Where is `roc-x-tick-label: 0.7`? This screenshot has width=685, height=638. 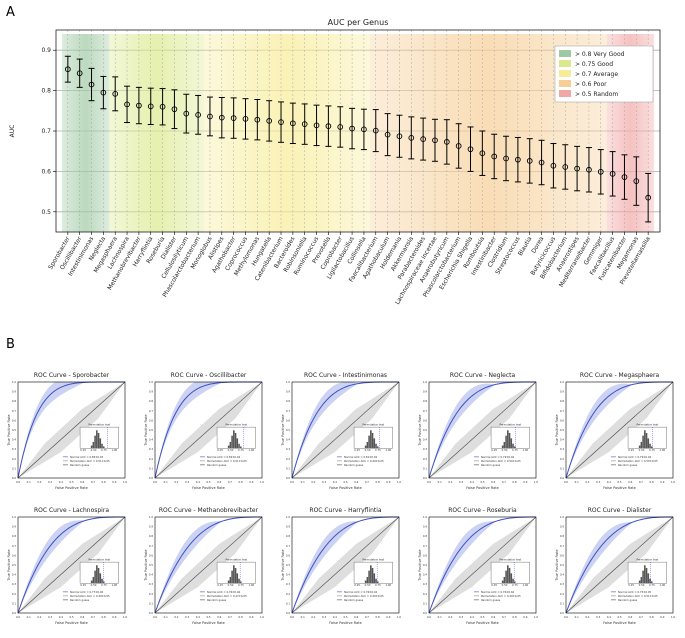 roc-x-tick-label: 0.7 is located at coordinates (641, 482).